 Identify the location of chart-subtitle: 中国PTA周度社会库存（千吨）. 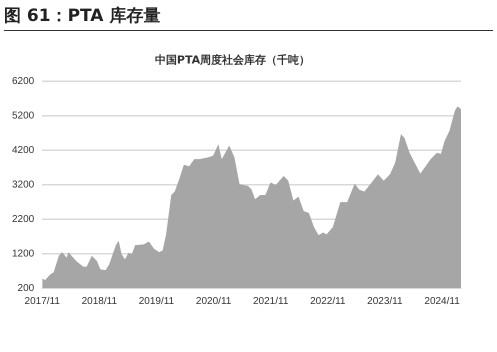
(232, 59).